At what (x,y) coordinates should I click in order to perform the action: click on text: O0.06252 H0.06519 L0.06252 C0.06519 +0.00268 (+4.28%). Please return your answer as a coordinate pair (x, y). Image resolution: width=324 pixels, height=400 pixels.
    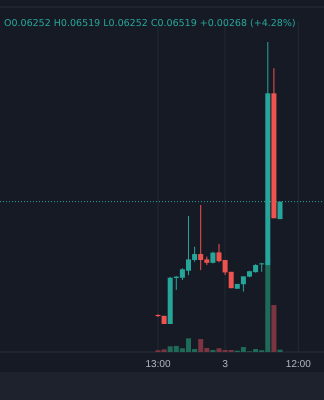
    Looking at the image, I should click on (150, 23).